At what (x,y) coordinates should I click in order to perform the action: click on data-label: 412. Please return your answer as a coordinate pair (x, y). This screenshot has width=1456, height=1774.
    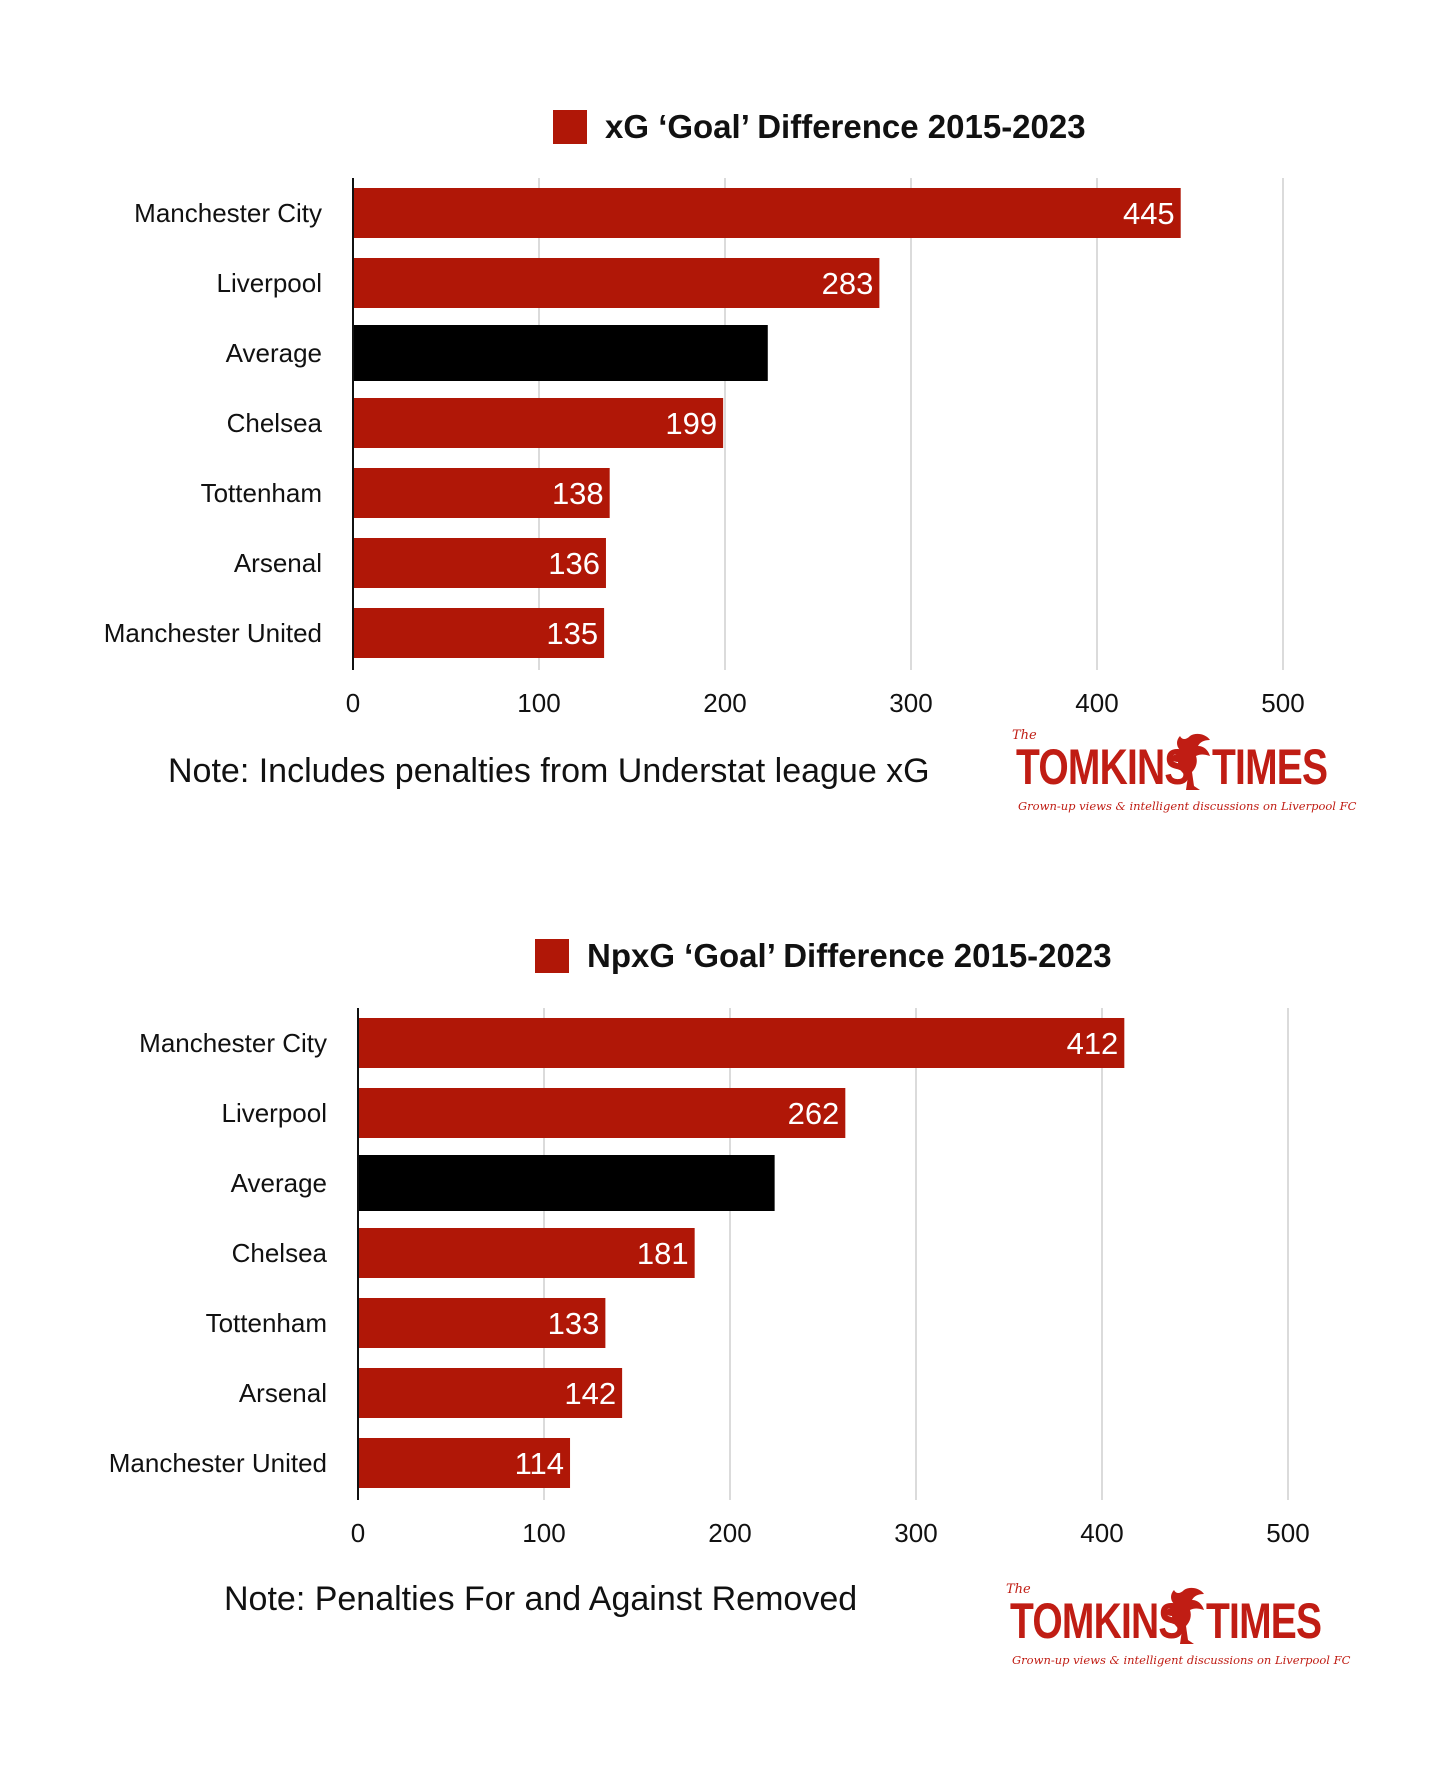
    Looking at the image, I should click on (1093, 1043).